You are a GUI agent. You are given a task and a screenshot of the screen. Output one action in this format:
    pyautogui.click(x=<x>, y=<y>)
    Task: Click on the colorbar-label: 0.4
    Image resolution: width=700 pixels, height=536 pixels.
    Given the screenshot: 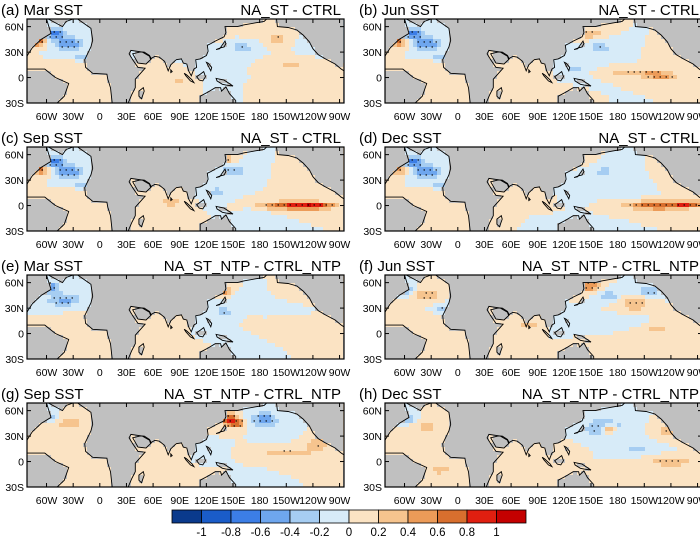 What is the action you would take?
    pyautogui.click(x=408, y=531)
    